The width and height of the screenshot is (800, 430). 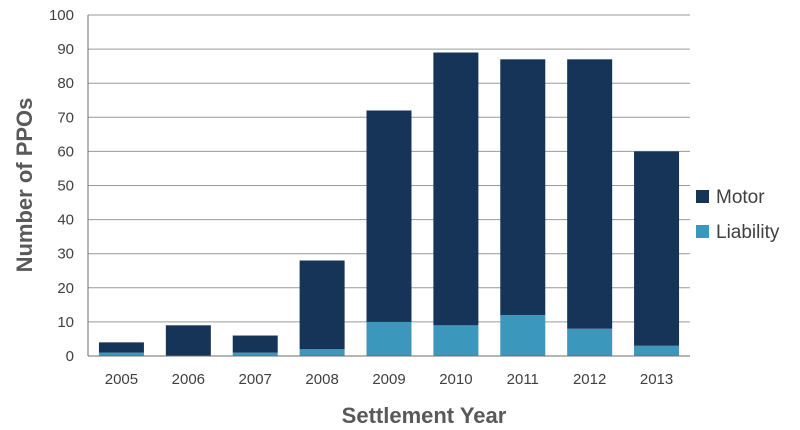 I want to click on y-tick-labels: 0 10 20 30 40 50 60 70 80 90 100, so click(x=61, y=186).